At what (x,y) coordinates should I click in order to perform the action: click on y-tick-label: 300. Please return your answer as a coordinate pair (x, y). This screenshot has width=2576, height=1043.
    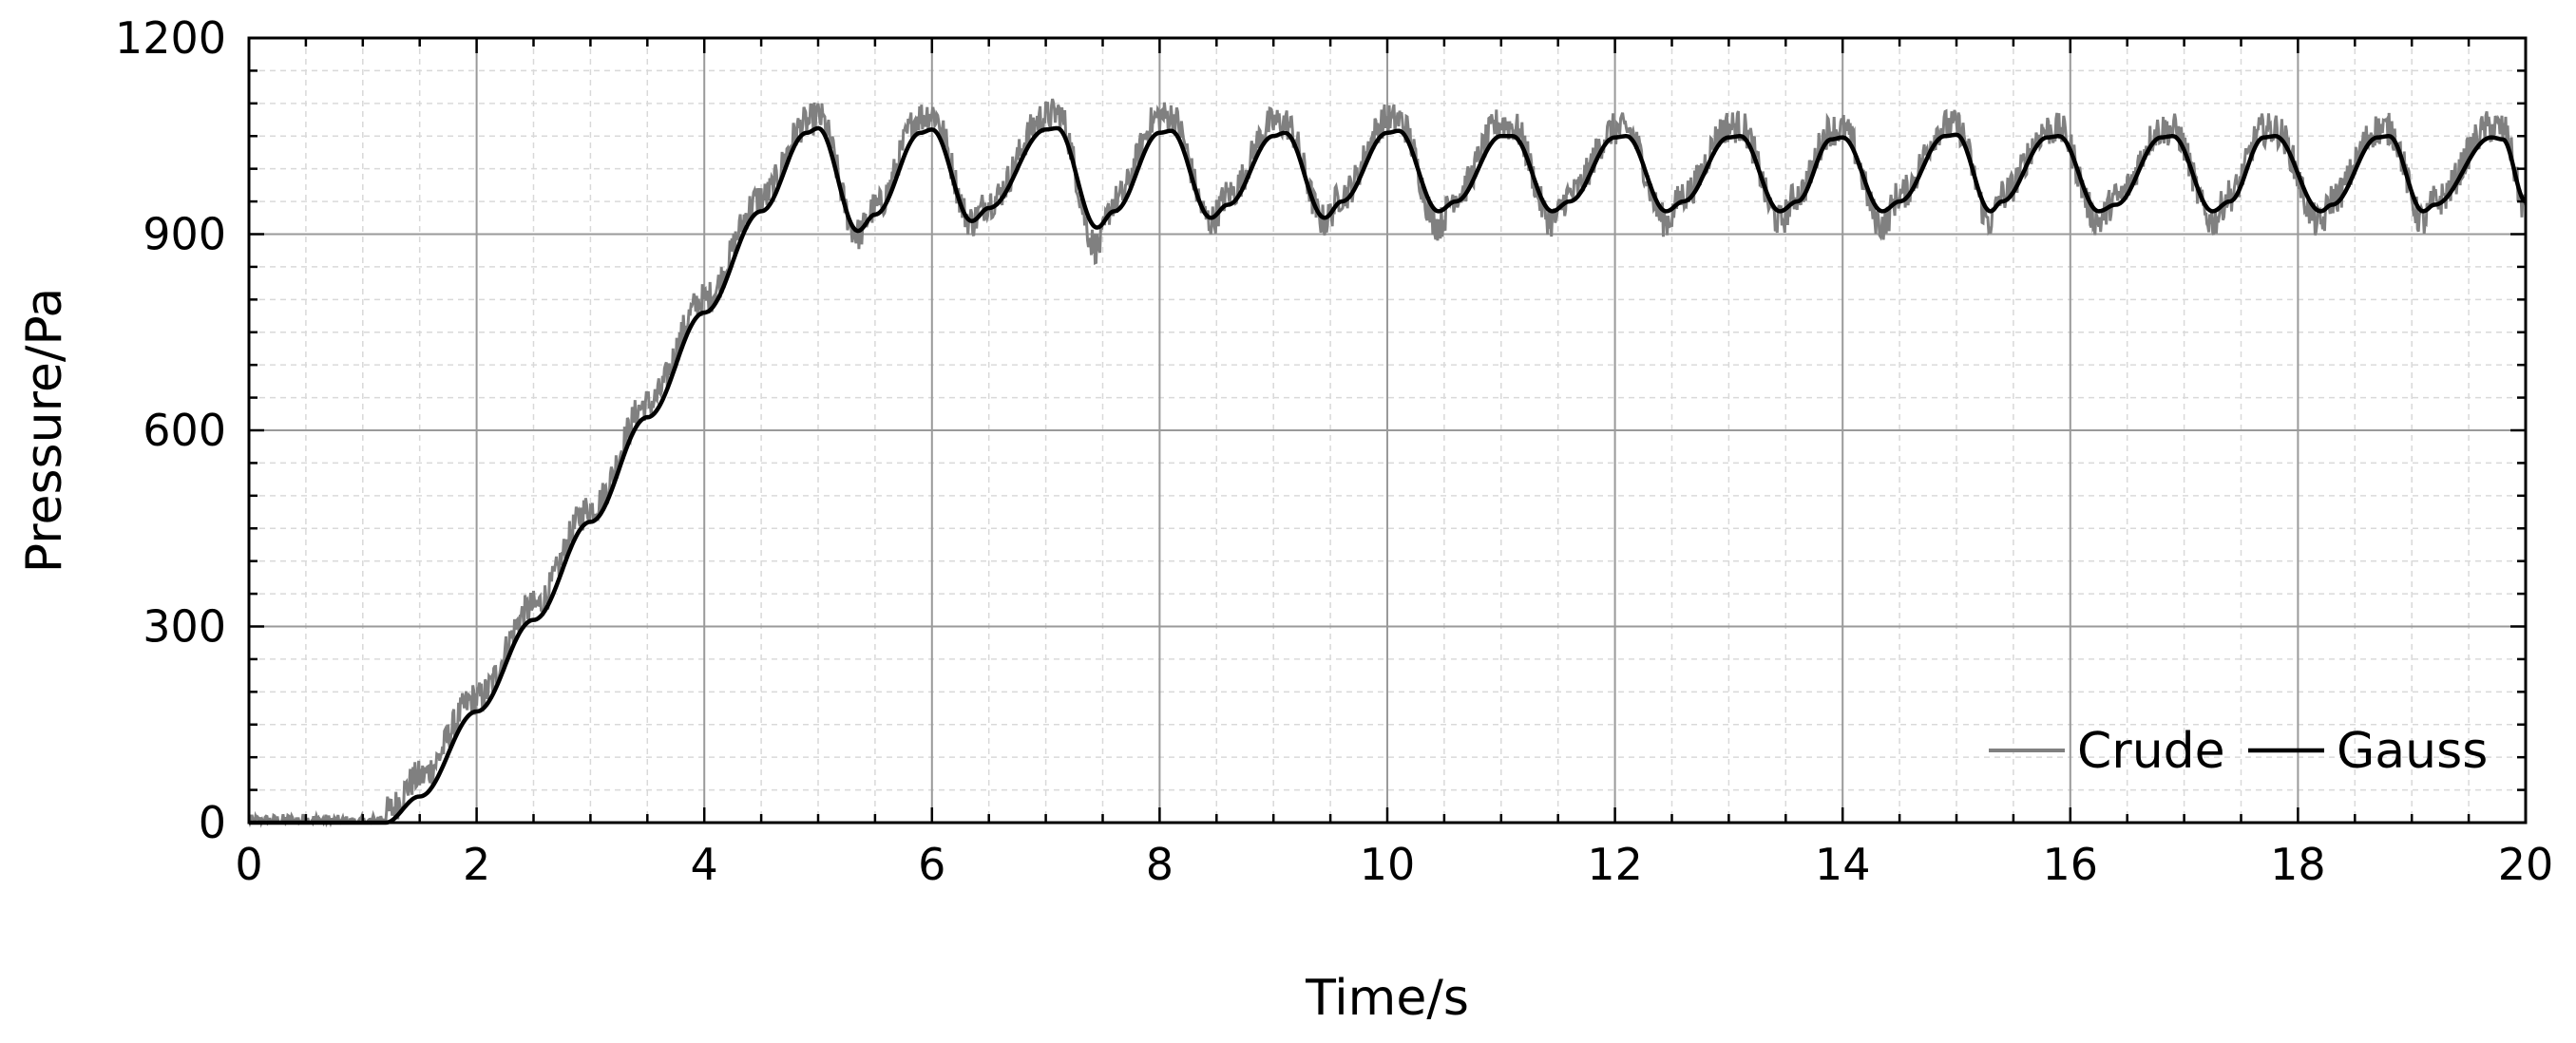
    Looking at the image, I should click on (184, 627).